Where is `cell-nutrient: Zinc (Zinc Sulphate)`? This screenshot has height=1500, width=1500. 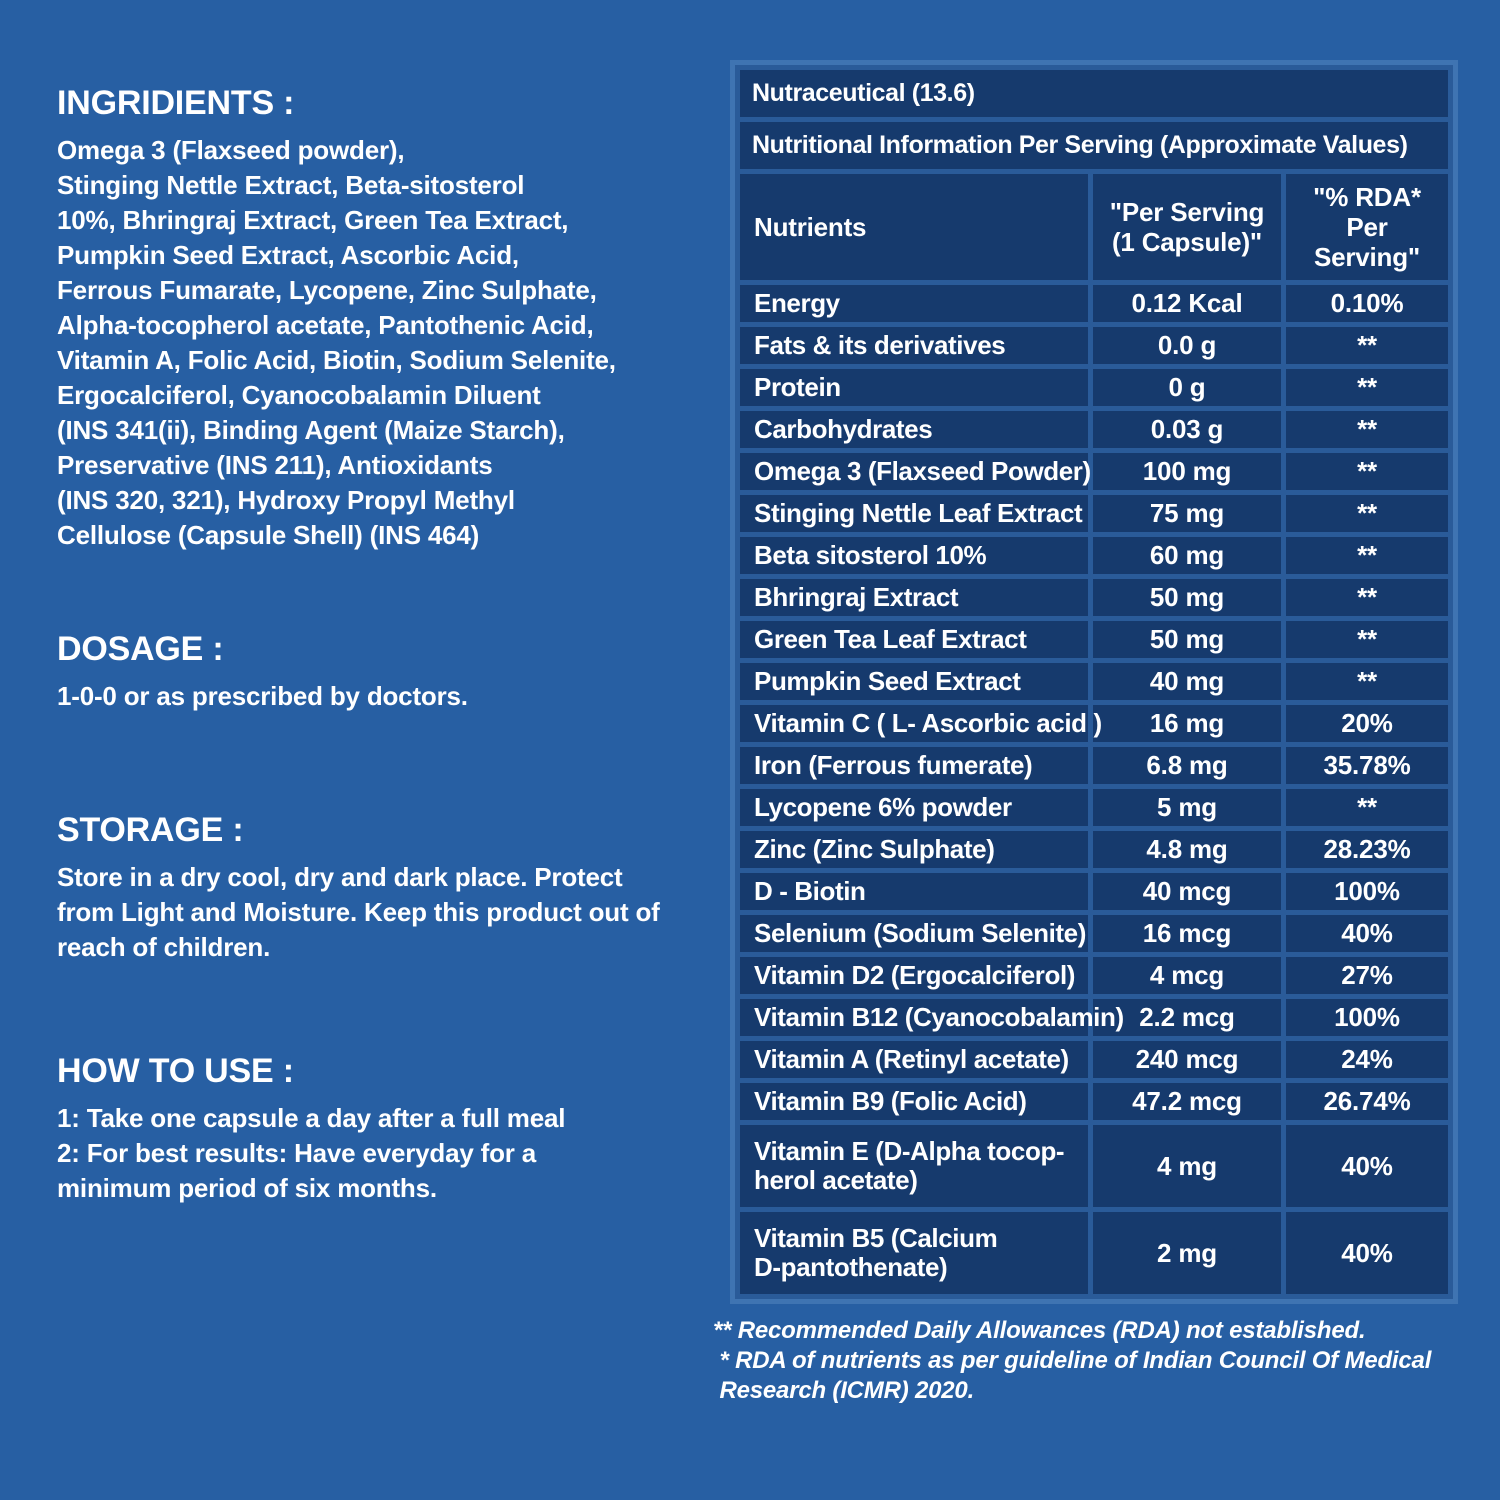 cell-nutrient: Zinc (Zinc Sulphate) is located at coordinates (914, 849).